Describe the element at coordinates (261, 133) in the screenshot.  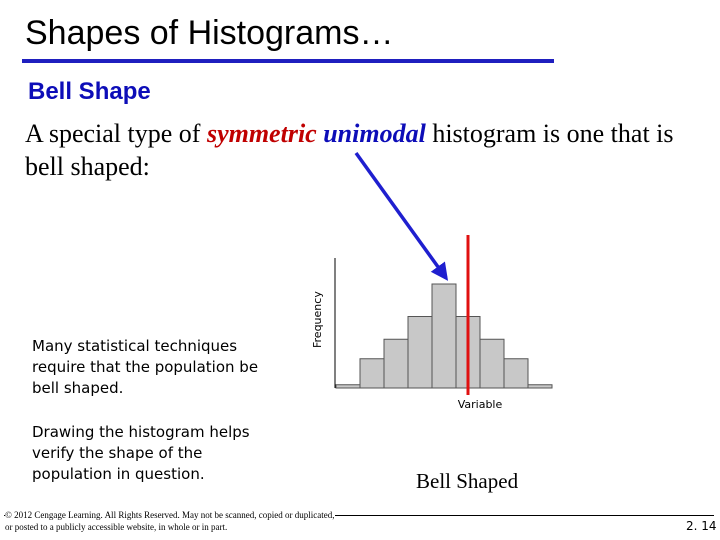
I see `symmetric-term: symmetric` at that location.